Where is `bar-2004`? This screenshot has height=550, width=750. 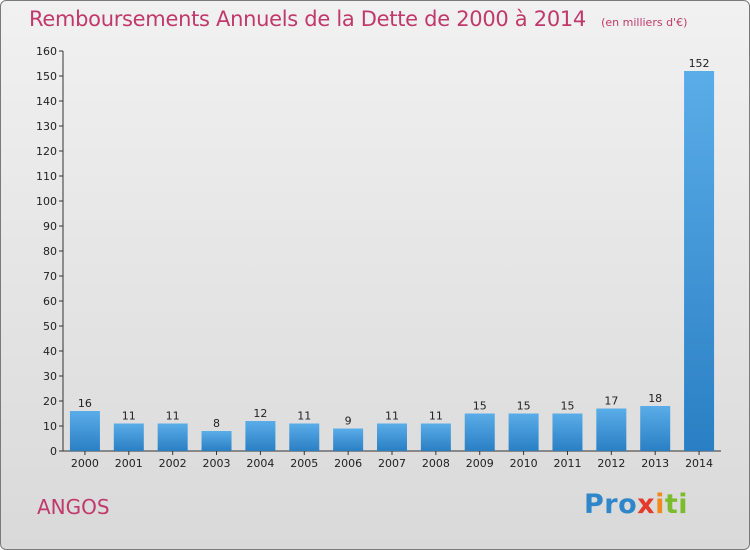 bar-2004 is located at coordinates (260, 436).